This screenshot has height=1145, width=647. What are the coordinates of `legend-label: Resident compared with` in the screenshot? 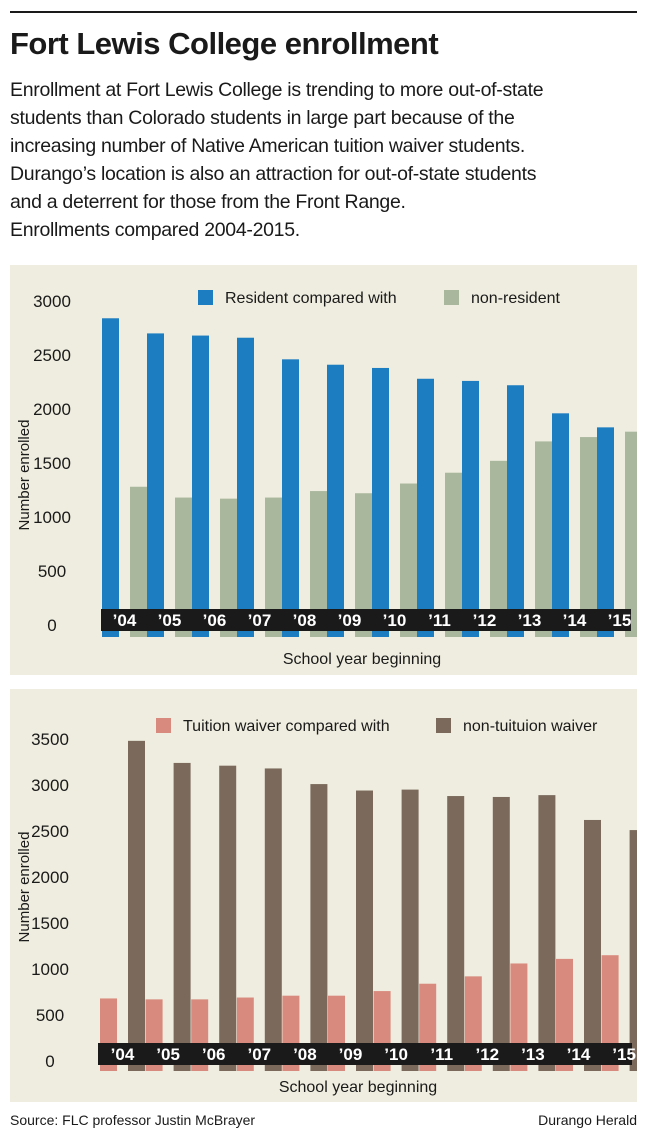 It's located at (311, 298).